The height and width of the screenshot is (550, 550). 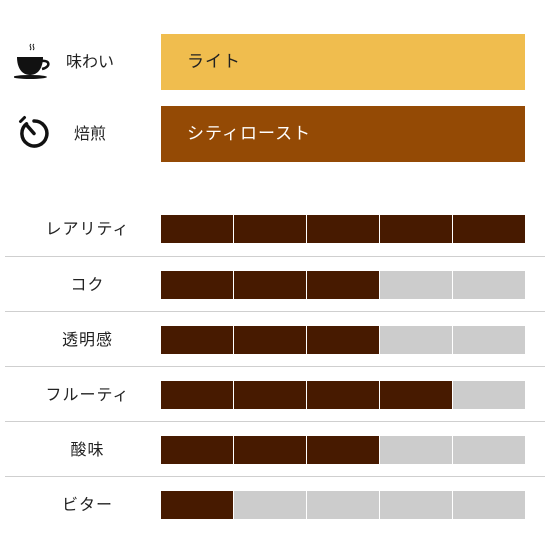 What do you see at coordinates (89, 61) in the screenshot?
I see `flavor-label: 味わい` at bounding box center [89, 61].